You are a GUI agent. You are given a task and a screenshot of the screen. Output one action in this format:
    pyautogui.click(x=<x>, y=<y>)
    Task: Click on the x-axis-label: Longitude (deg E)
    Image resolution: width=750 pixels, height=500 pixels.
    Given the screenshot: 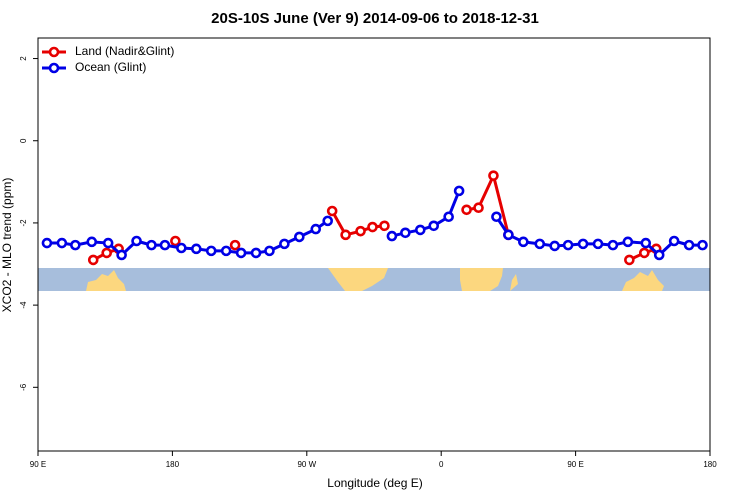 What is the action you would take?
    pyautogui.click(x=374, y=483)
    